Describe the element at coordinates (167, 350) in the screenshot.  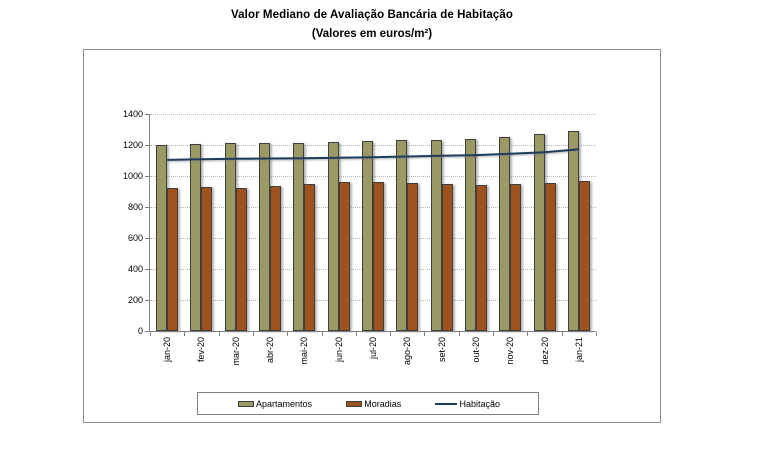
I see `x-axis-label-jan-20: jan-20` at that location.